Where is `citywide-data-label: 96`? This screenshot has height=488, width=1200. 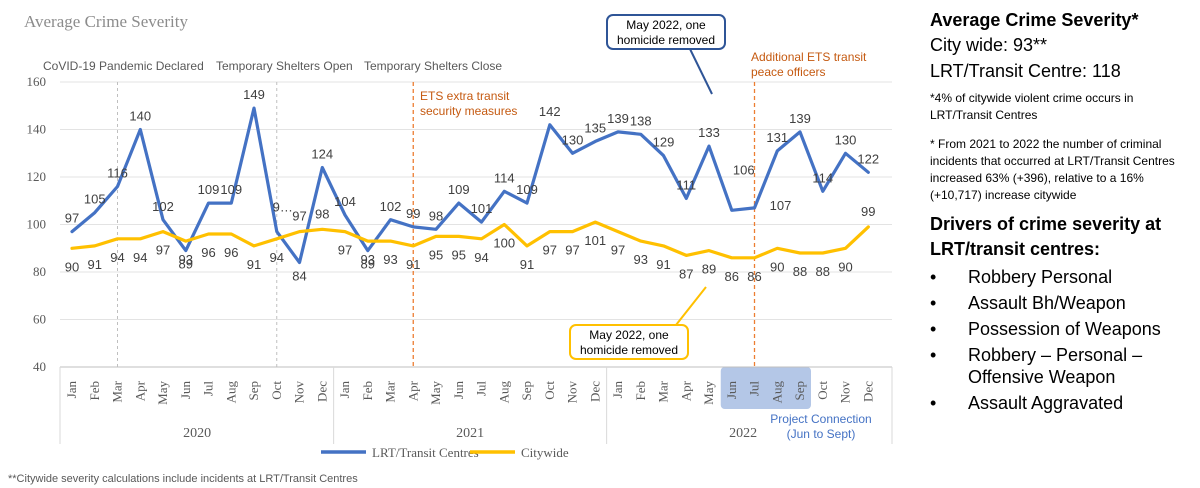
citywide-data-label: 96 is located at coordinates (231, 252).